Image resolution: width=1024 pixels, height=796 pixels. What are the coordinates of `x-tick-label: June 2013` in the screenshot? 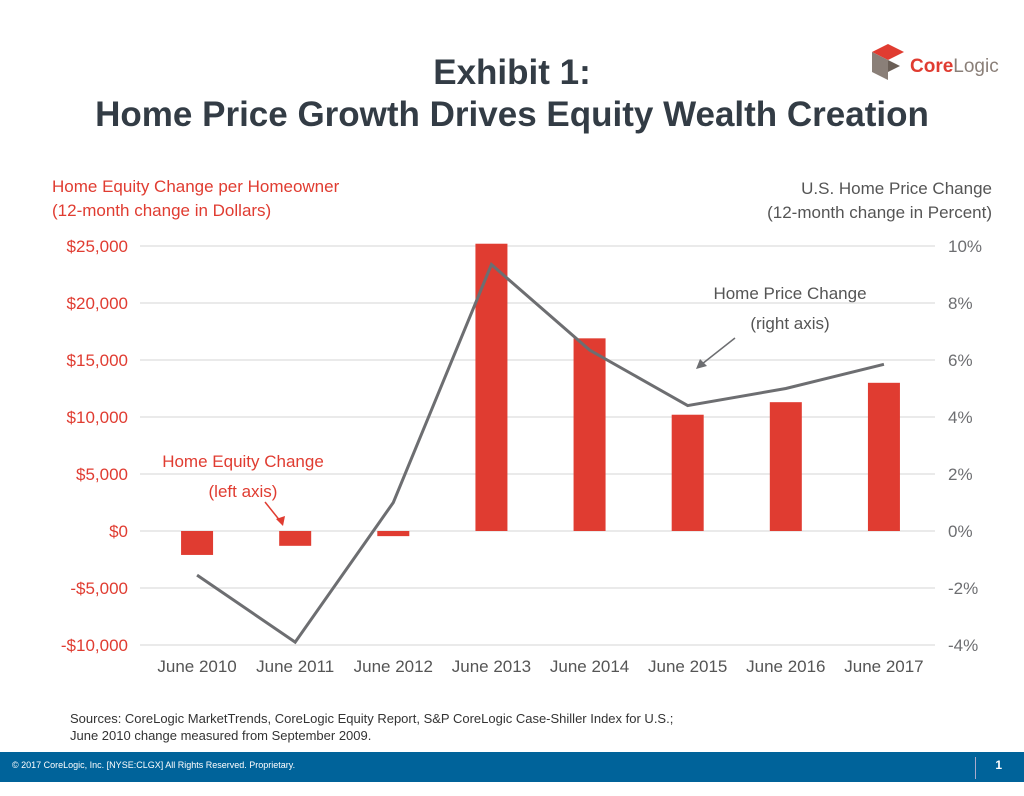 It's located at (491, 666).